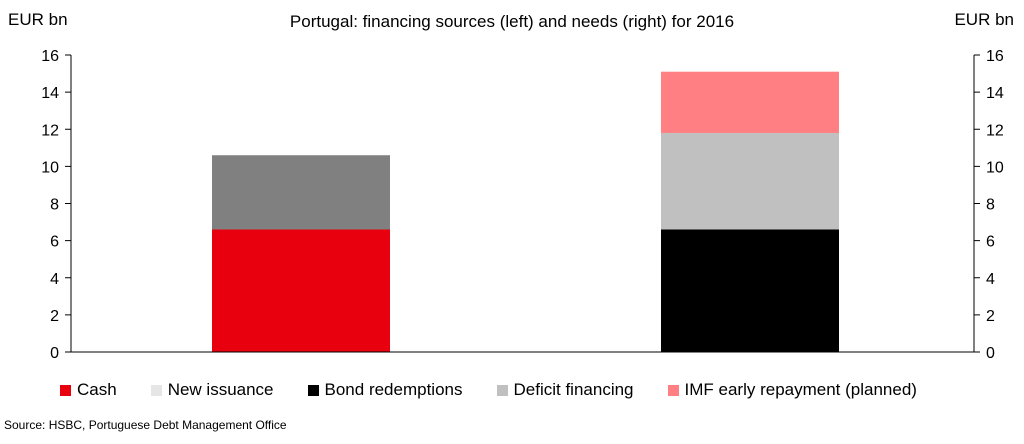  What do you see at coordinates (65, 390) in the screenshot?
I see `legend-swatch-cash` at bounding box center [65, 390].